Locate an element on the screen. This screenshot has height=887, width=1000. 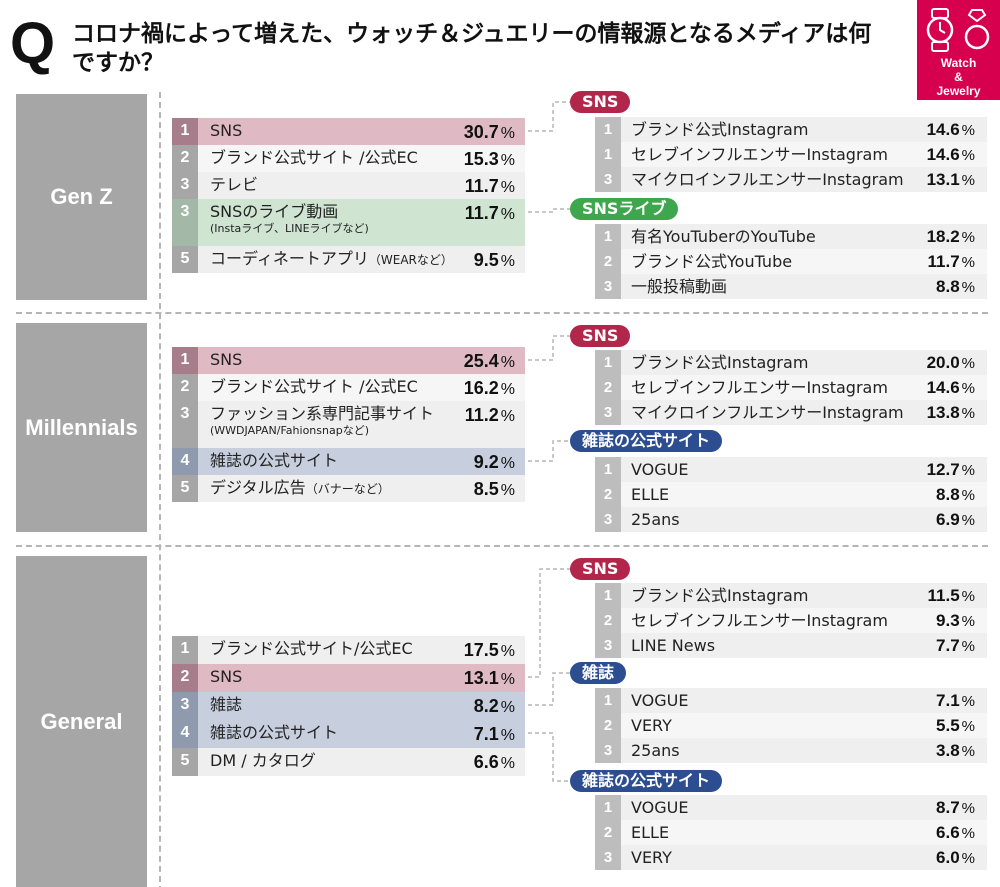
detail-row: 3 25ans 3.8% is located at coordinates (791, 750).